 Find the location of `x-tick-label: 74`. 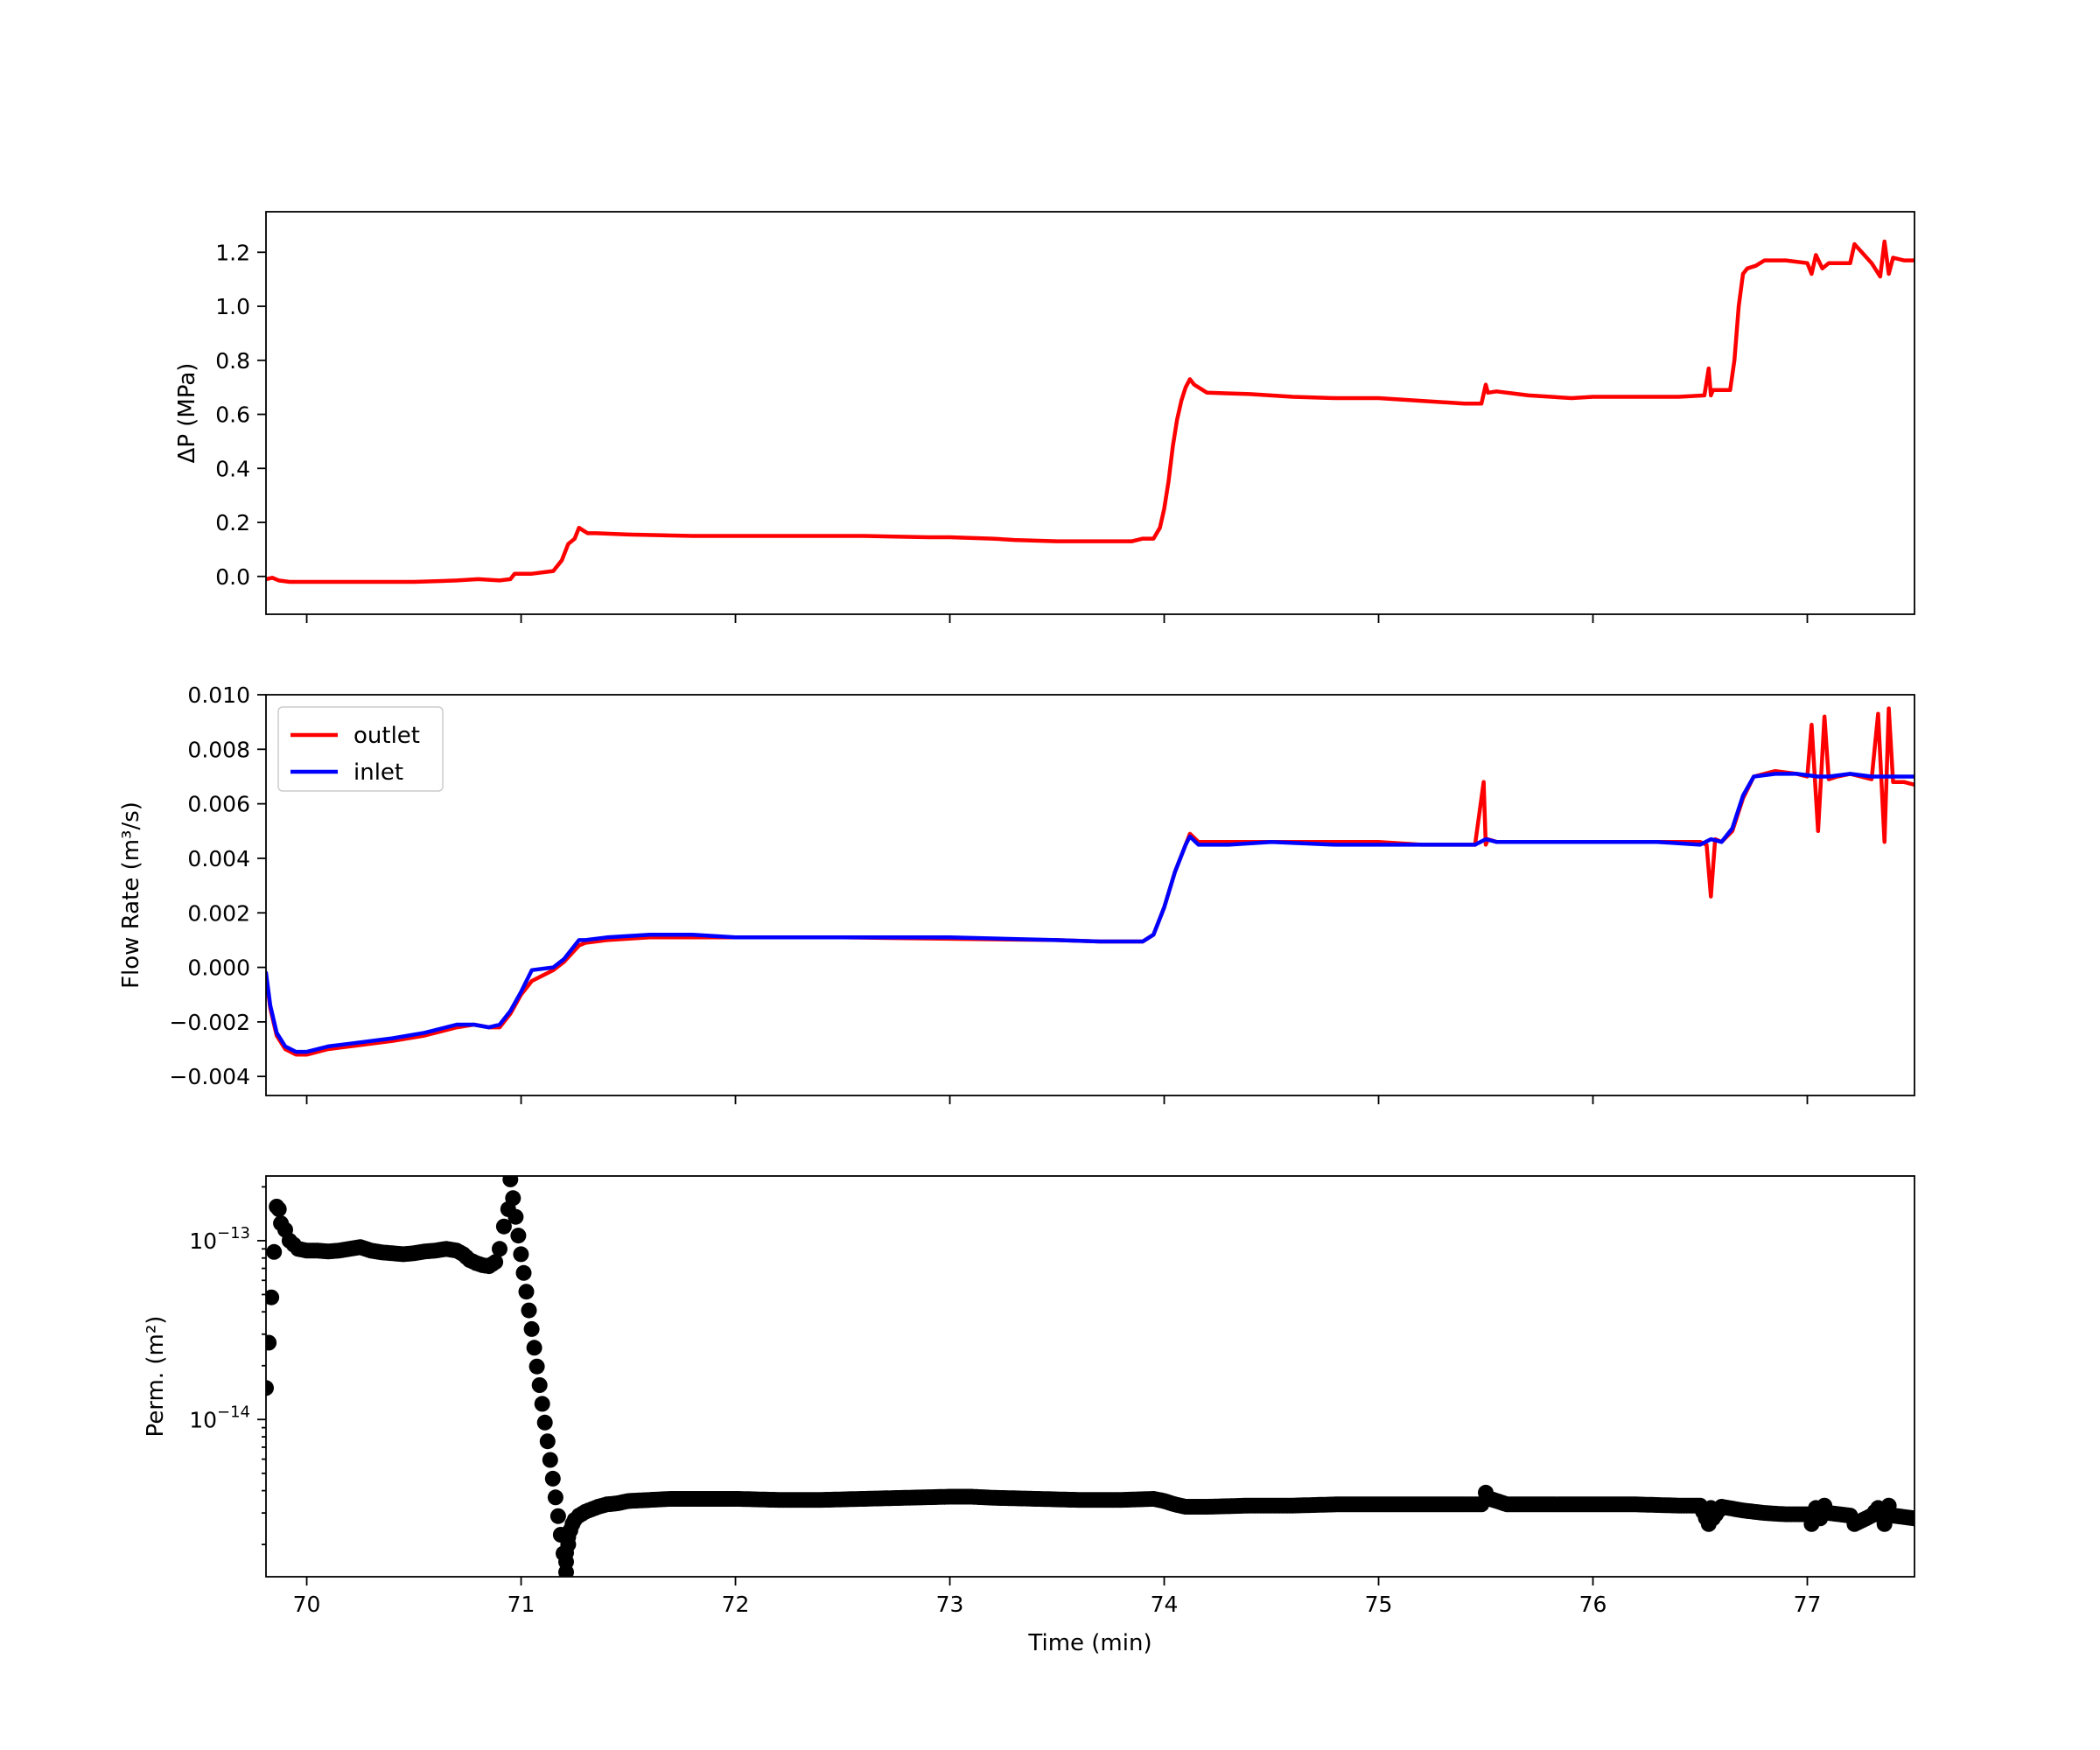

x-tick-label: 74 is located at coordinates (1165, 1604).